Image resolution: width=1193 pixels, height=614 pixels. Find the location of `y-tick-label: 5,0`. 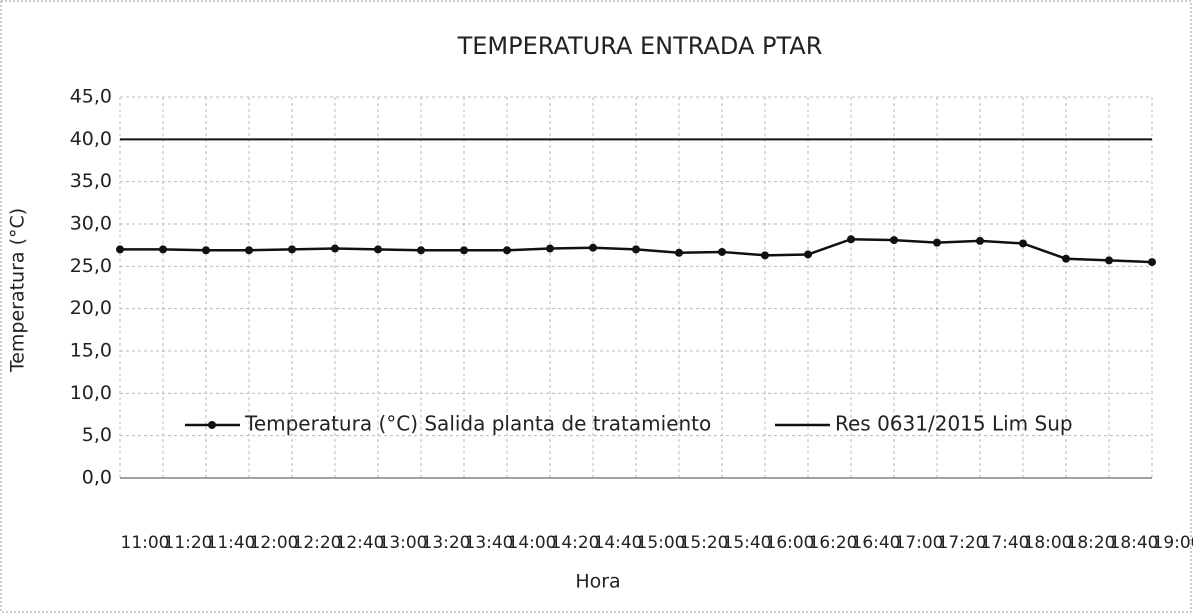

y-tick-label: 5,0 is located at coordinates (97, 435).